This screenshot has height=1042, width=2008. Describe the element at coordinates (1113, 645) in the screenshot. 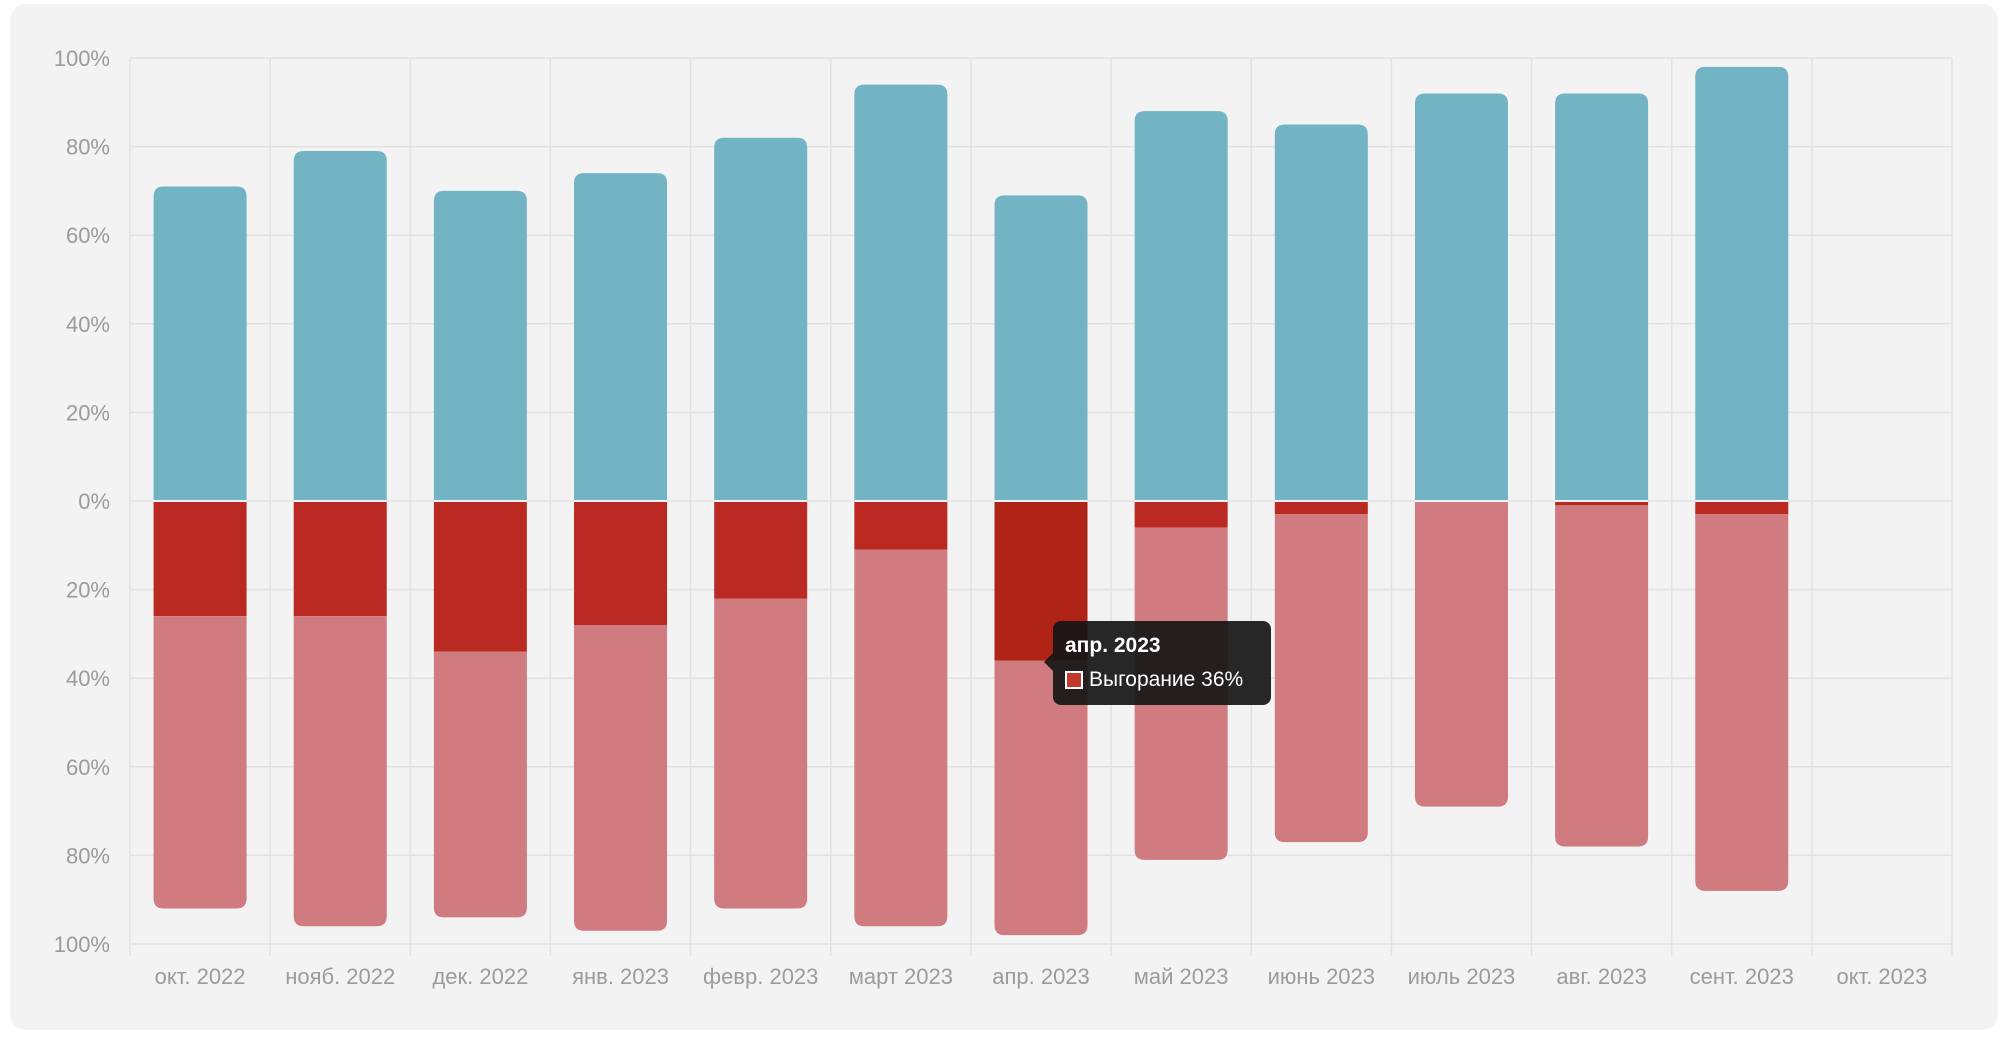

I see `tooltip-title: апр. 2023` at that location.